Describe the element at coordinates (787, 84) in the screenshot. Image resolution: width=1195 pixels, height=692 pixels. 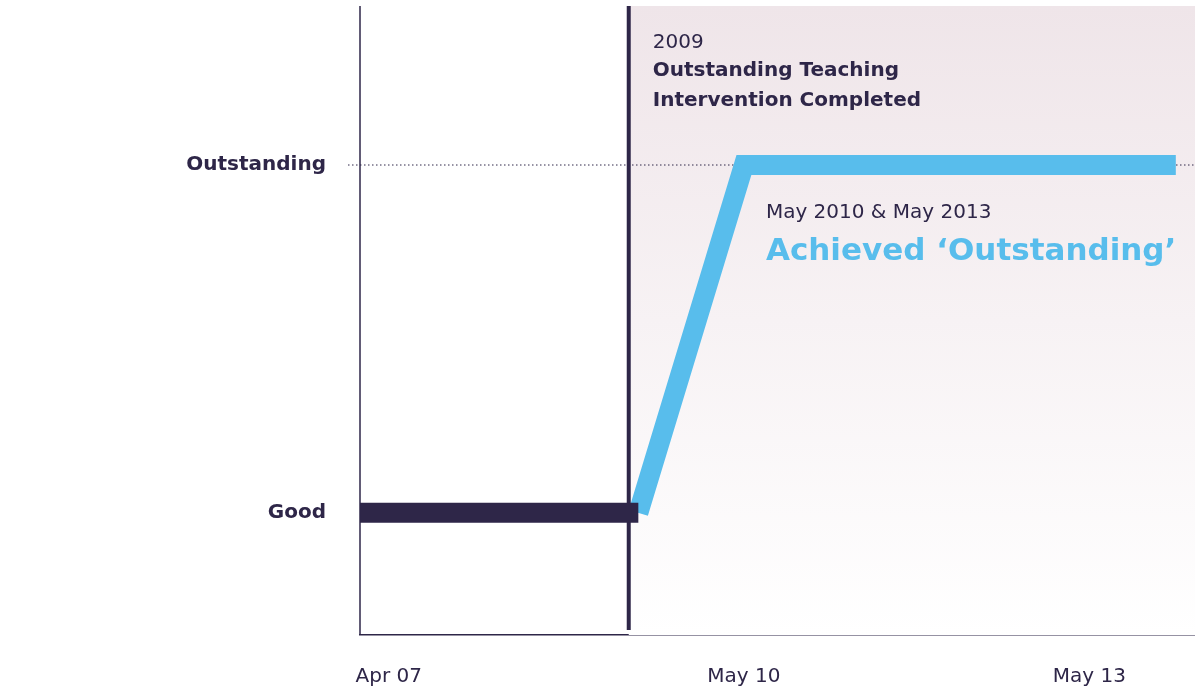
I see `text: Outstanding Teaching Intervention Completed` at that location.